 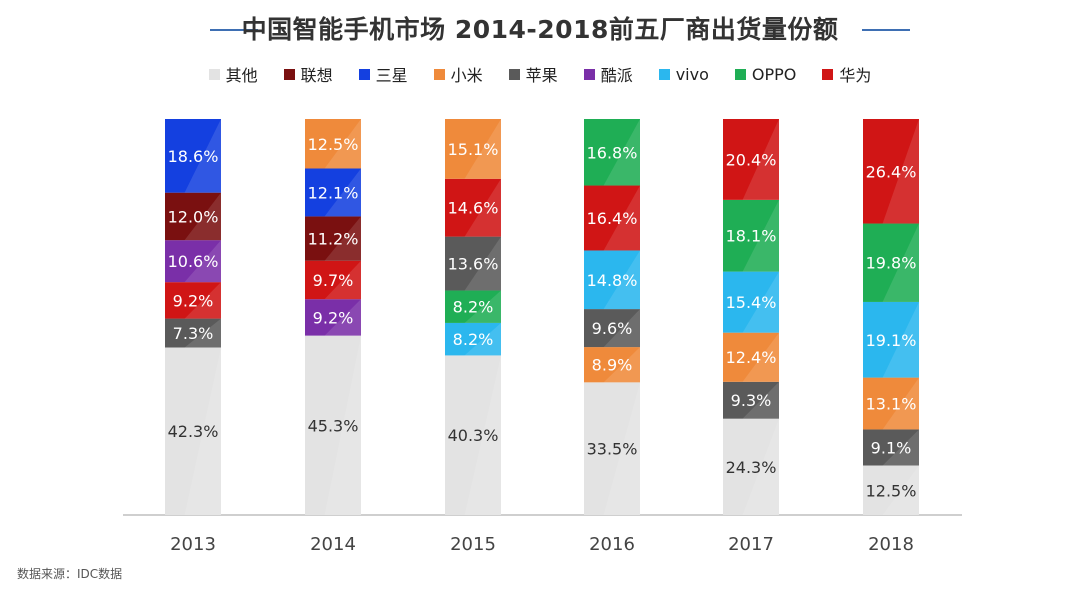 I want to click on legend-label: vivo, so click(x=692, y=74).